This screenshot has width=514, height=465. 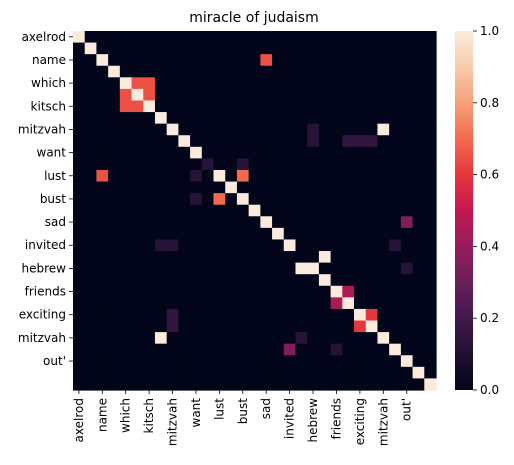 I want to click on y-tick-label: axelrod, so click(x=44, y=37).